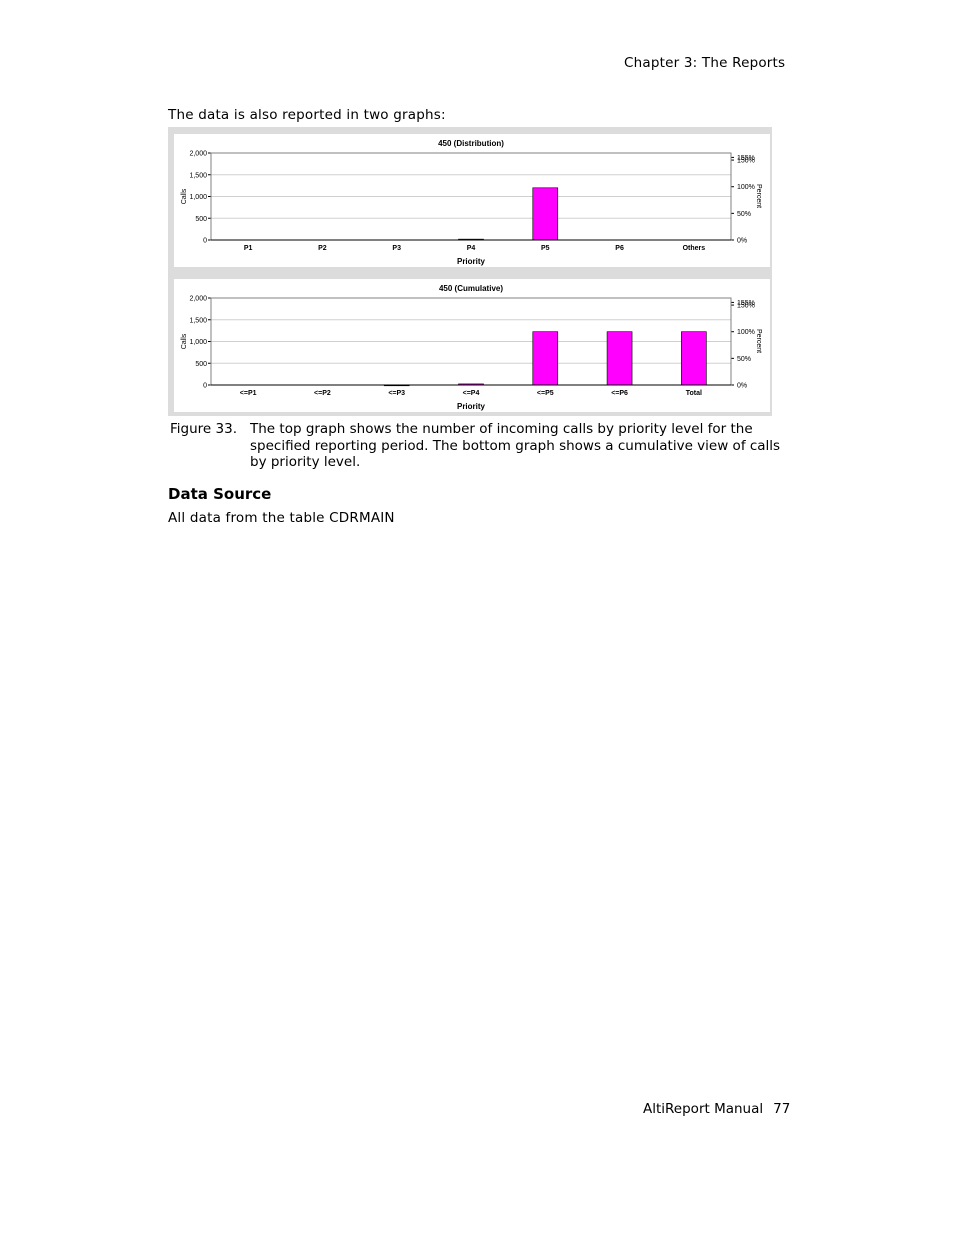 Image resolution: width=954 pixels, height=1235 pixels. What do you see at coordinates (471, 393) in the screenshot?
I see `x-tick-label: <=P4` at bounding box center [471, 393].